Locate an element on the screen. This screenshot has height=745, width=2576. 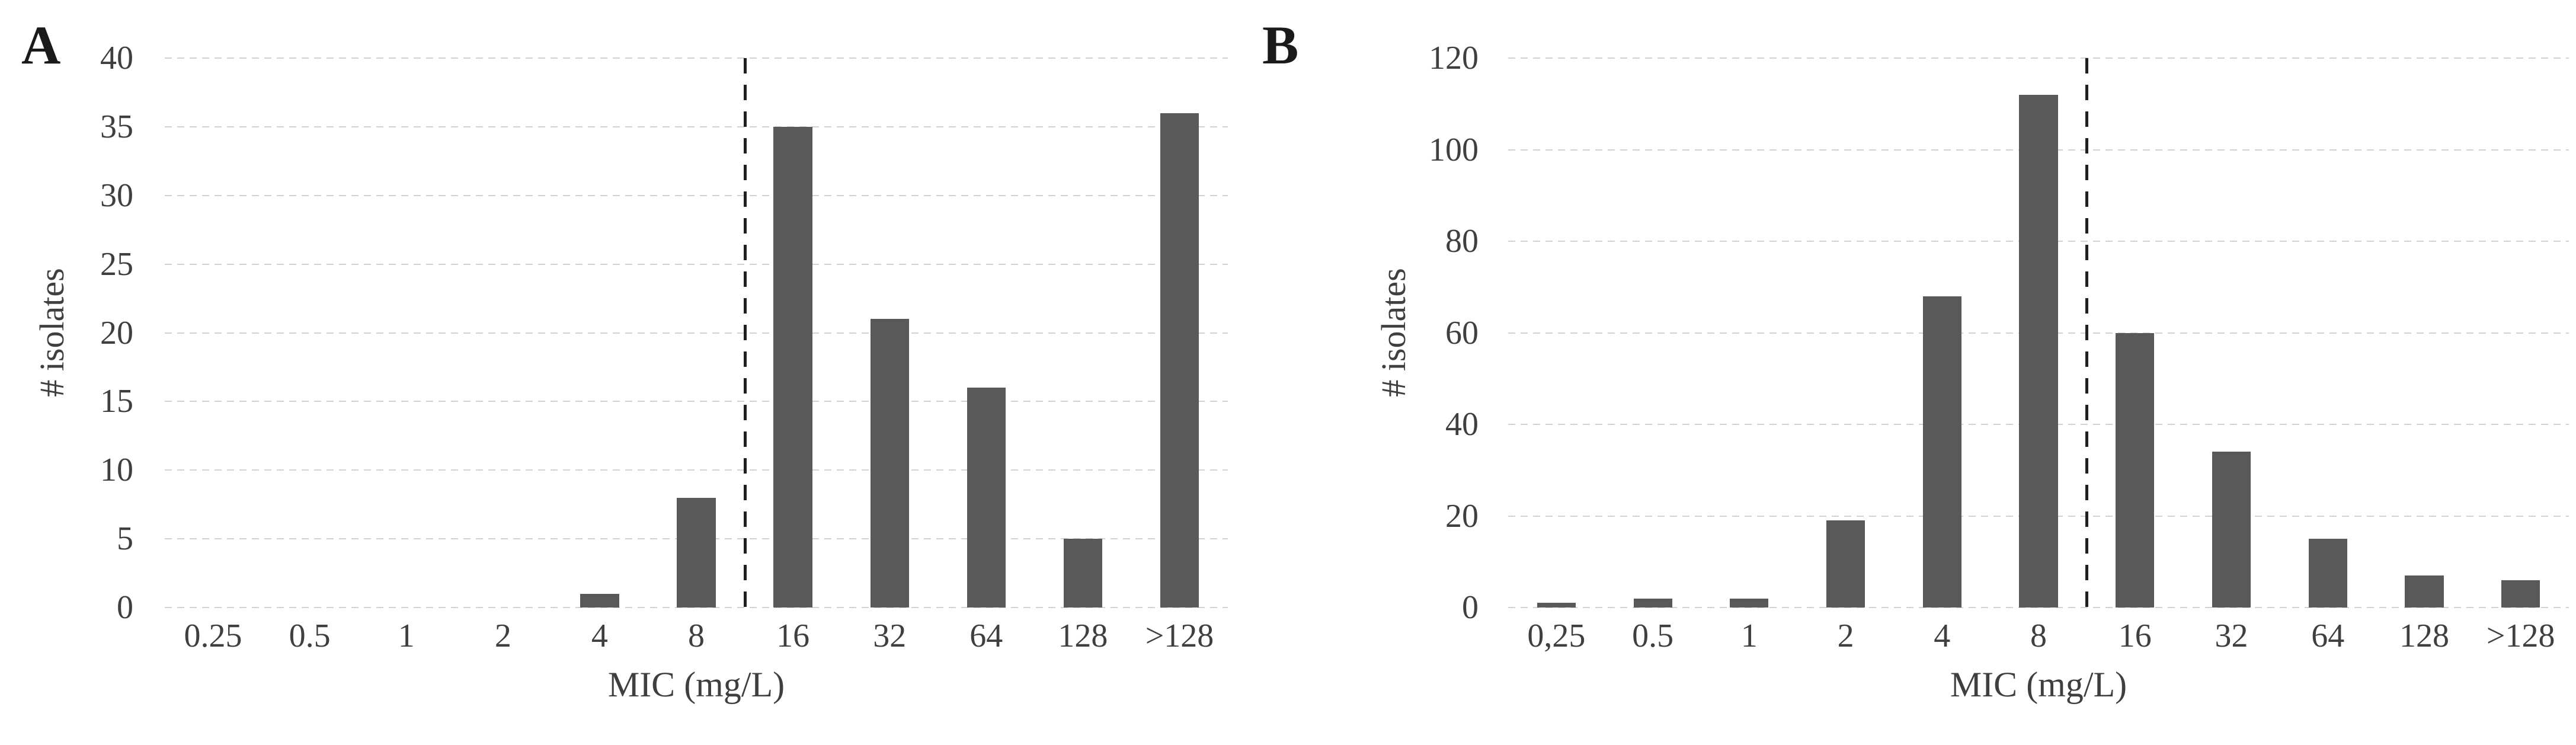
x-tick-label: 0.25 is located at coordinates (213, 636).